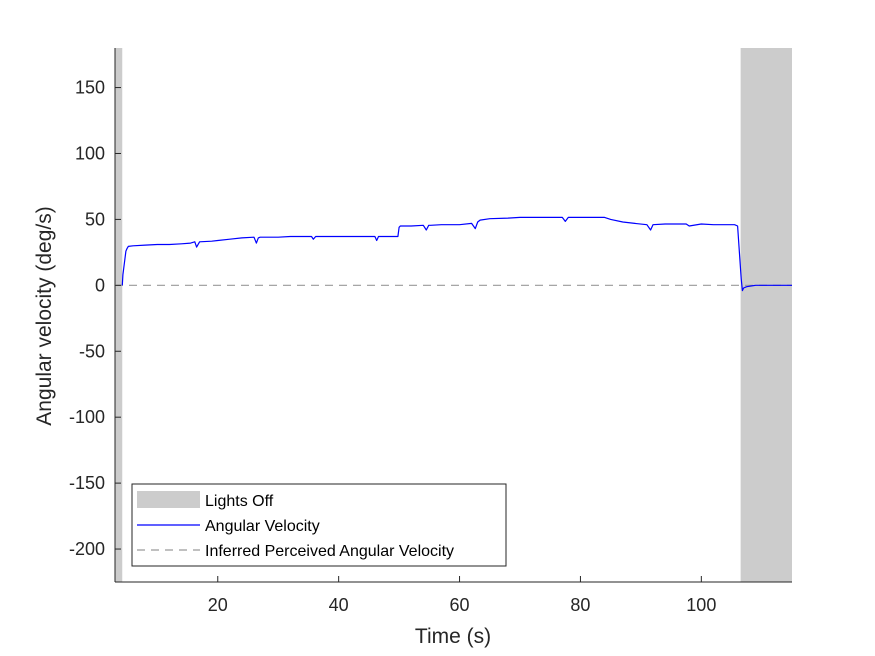 This screenshot has height=656, width=875. Describe the element at coordinates (92, 351) in the screenshot. I see `y-tick-label: -50` at that location.